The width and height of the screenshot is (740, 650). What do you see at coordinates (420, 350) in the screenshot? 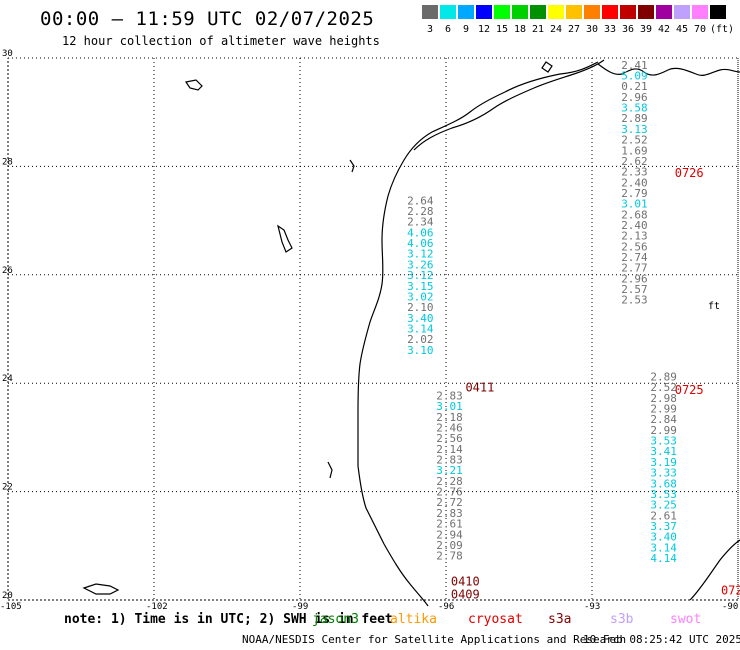
I see `wave-height-value: 3.10` at bounding box center [420, 350].